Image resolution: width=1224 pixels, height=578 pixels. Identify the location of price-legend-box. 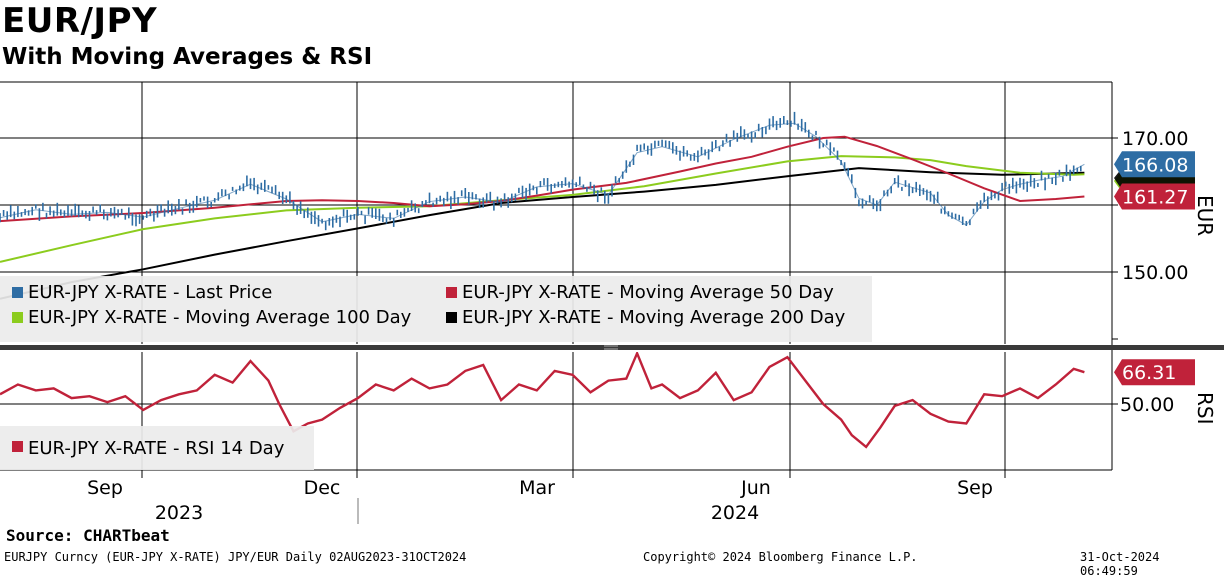
(436, 309).